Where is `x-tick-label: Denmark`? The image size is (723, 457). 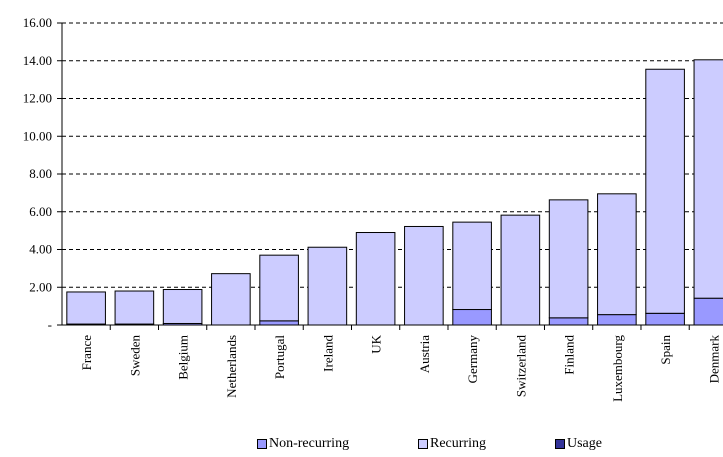 x-tick-label: Denmark is located at coordinates (713, 359).